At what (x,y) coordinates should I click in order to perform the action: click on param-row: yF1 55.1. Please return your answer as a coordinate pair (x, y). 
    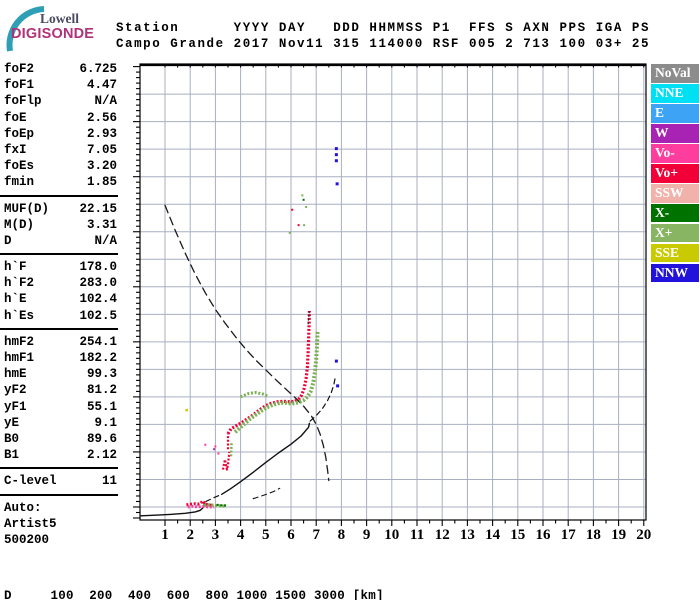
    Looking at the image, I should click on (60, 407).